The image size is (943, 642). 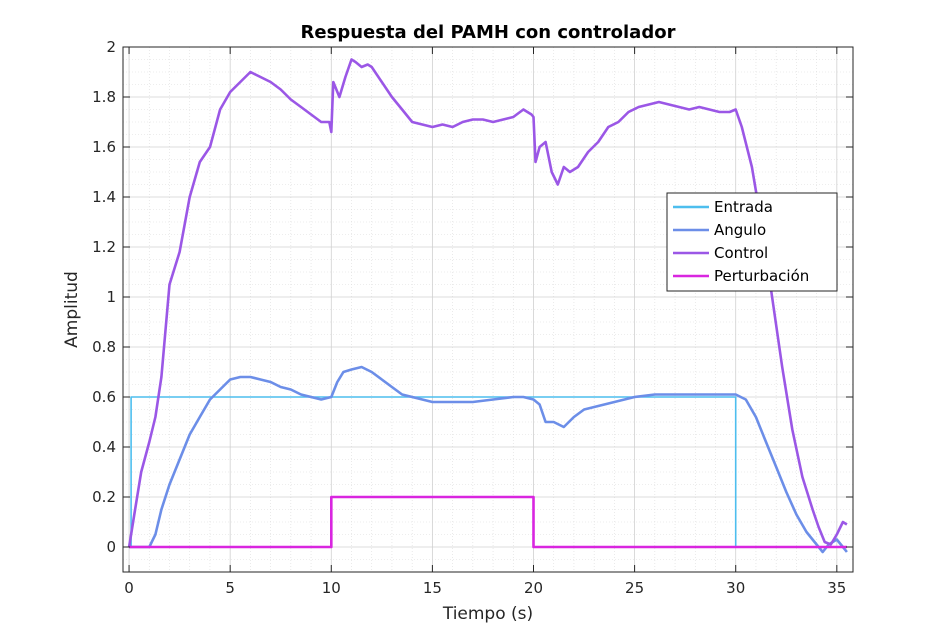 I want to click on legend-box, so click(x=752, y=242).